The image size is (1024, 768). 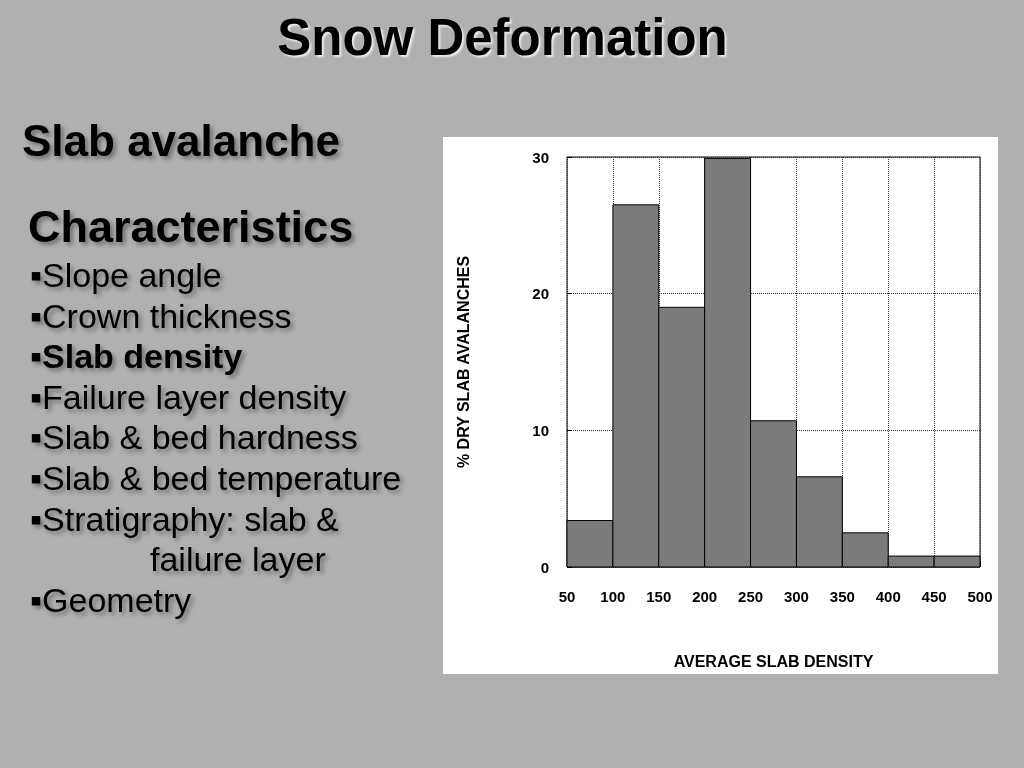 I want to click on y-tick-label: 20, so click(x=540, y=294).